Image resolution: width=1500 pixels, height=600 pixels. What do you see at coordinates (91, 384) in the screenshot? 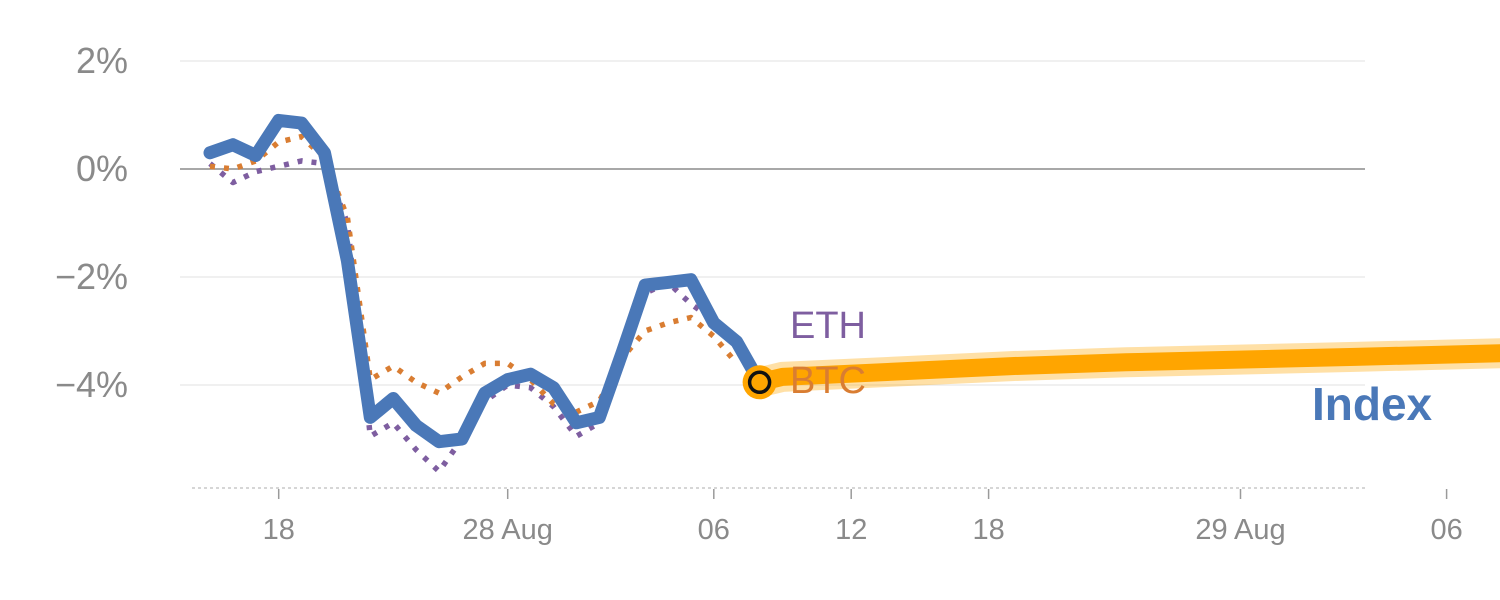
I see `y-tick-label: −4%` at bounding box center [91, 384].